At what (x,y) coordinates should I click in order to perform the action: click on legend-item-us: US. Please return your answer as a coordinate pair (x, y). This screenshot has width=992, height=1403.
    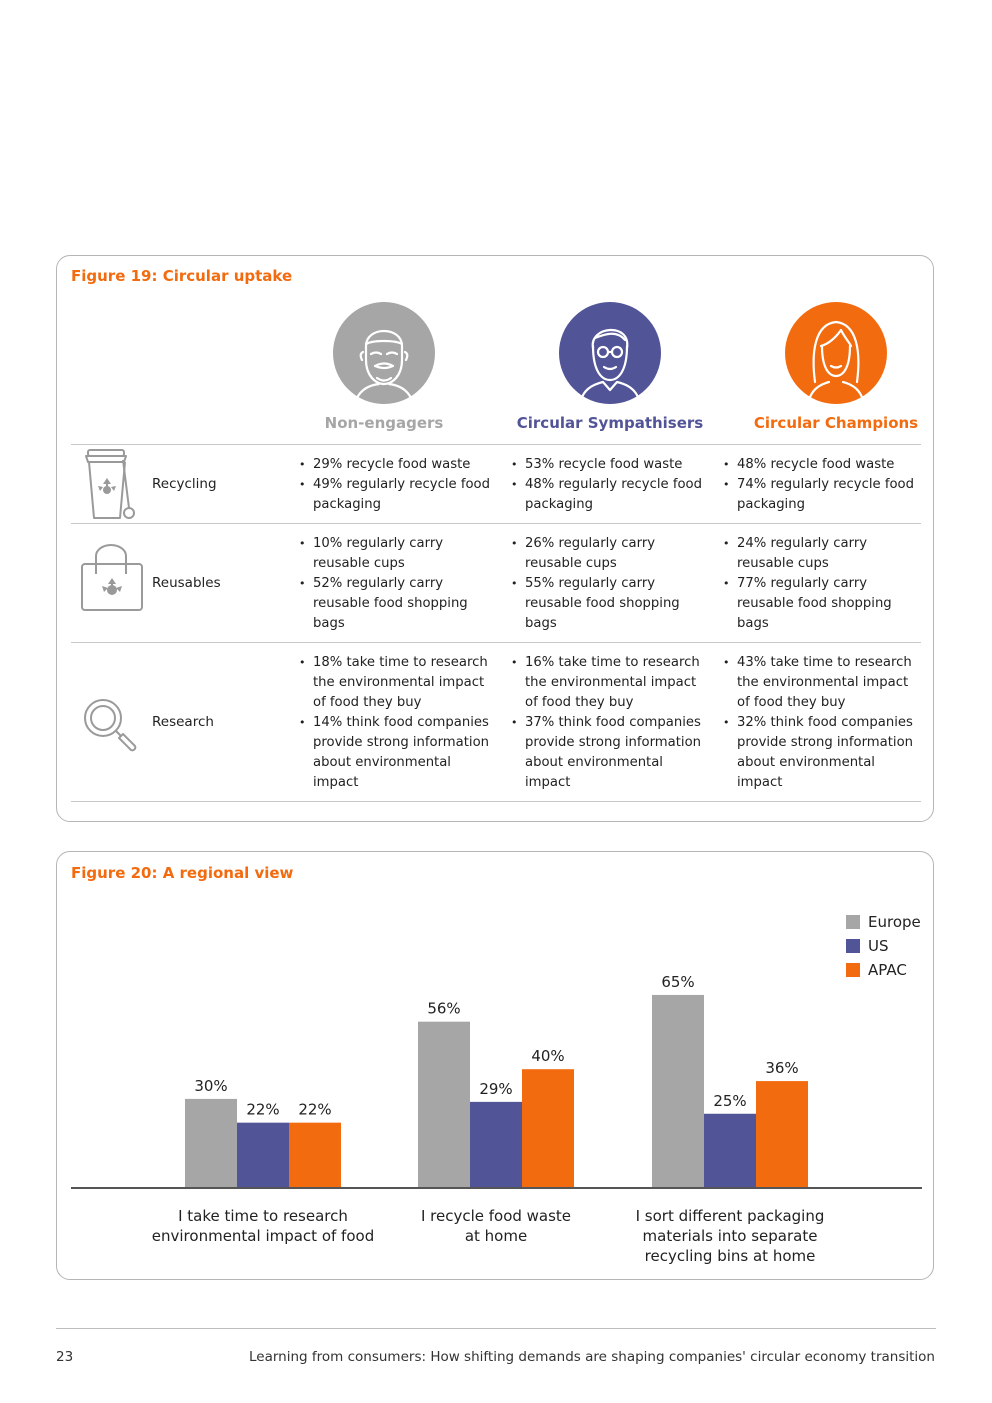
    Looking at the image, I should click on (883, 946).